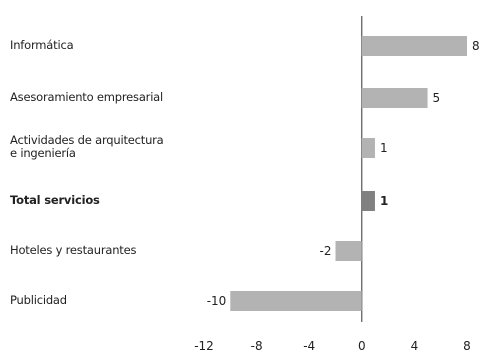  I want to click on x-tick-label-8: 8, so click(467, 346).